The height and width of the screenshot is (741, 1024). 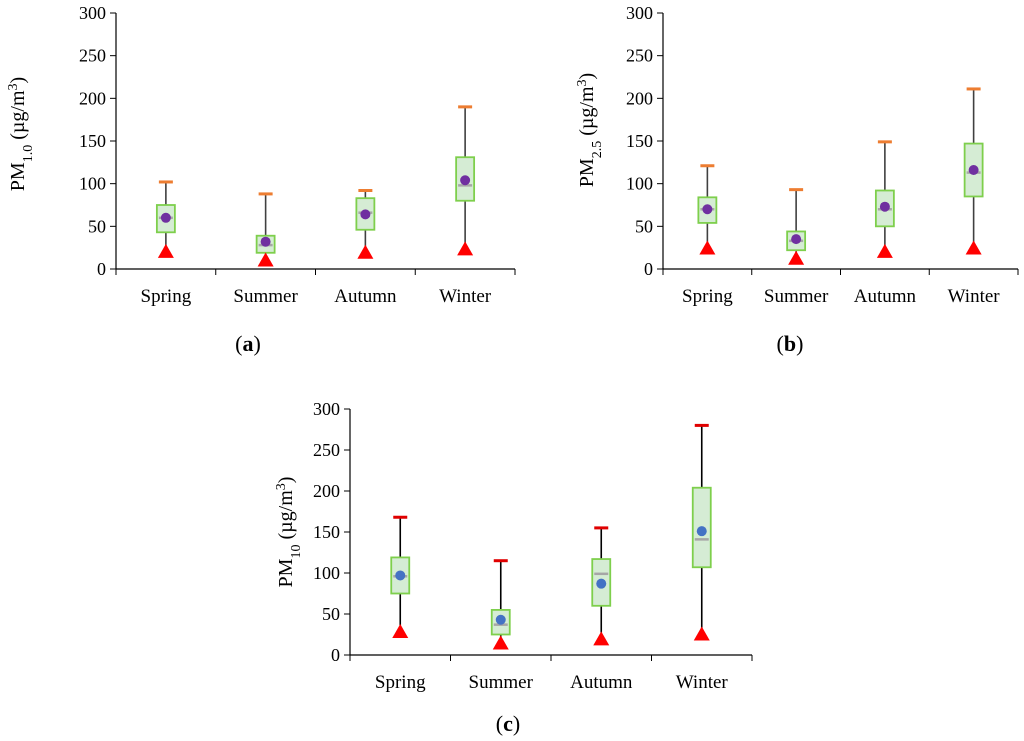 I want to click on mean-point-c-winter, so click(x=701, y=531).